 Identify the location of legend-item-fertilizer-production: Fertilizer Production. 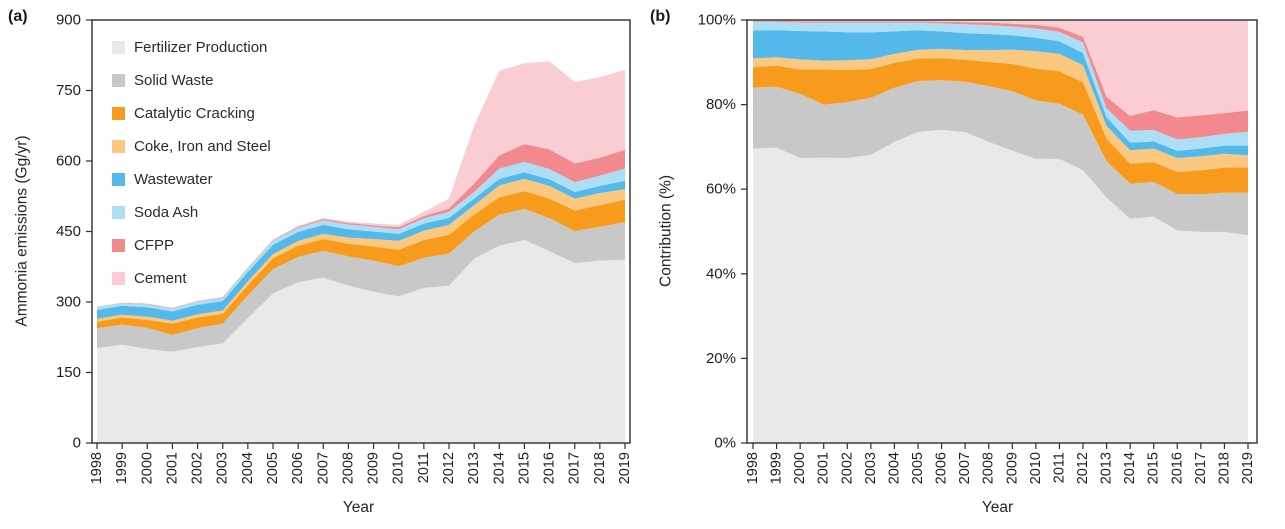
(191, 47).